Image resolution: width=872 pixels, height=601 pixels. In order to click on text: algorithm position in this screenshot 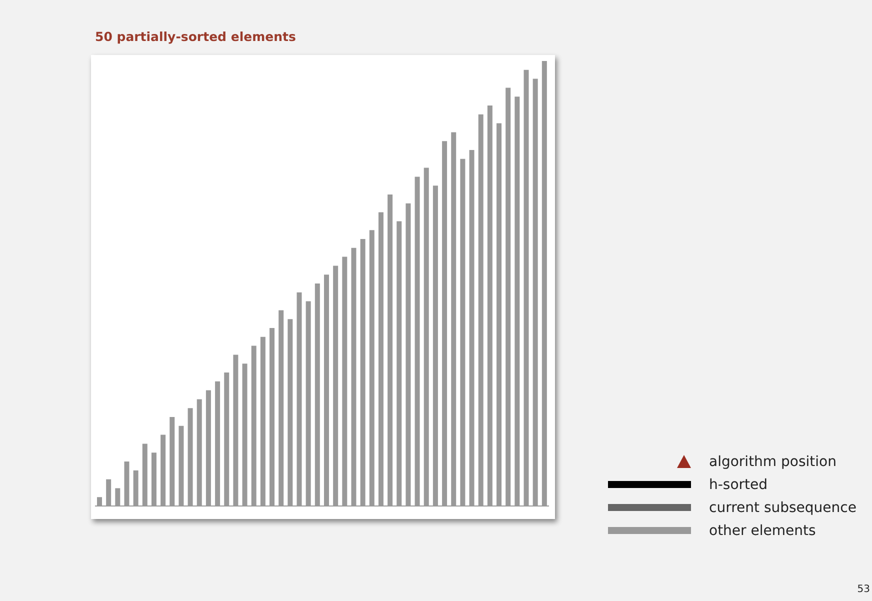, I will do `click(772, 462)`.